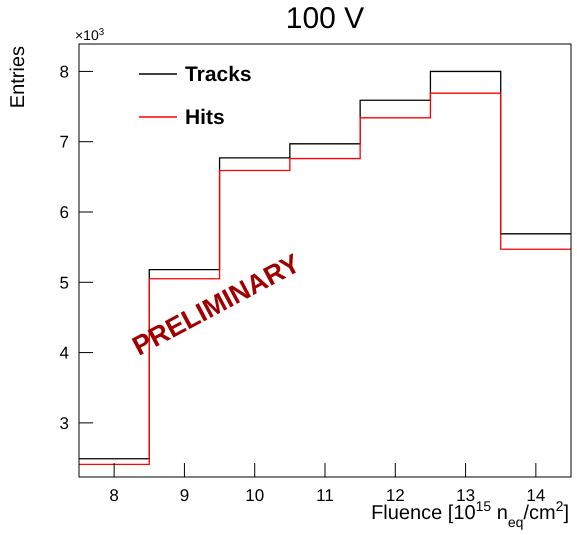 The image size is (577, 535). Describe the element at coordinates (205, 117) in the screenshot. I see `legend-label: Hits` at that location.